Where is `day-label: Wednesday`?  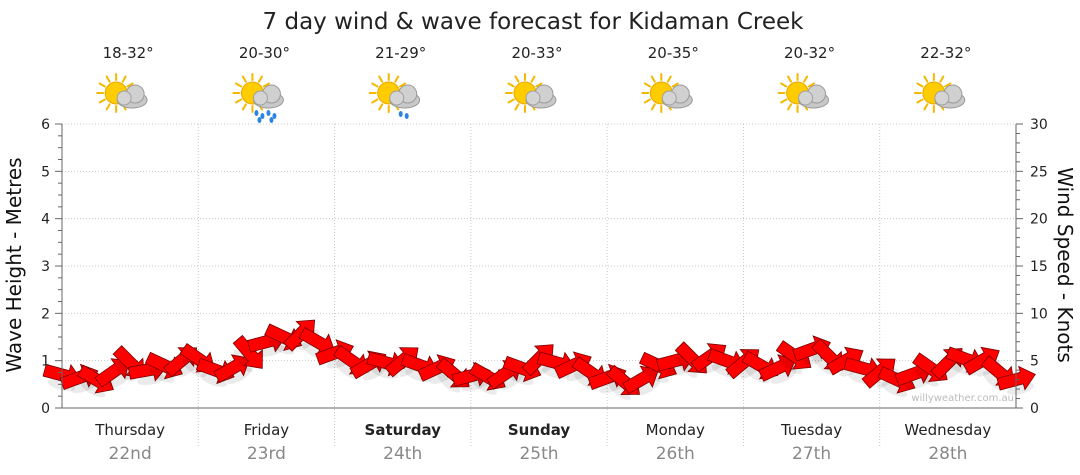 day-label: Wednesday is located at coordinates (947, 430).